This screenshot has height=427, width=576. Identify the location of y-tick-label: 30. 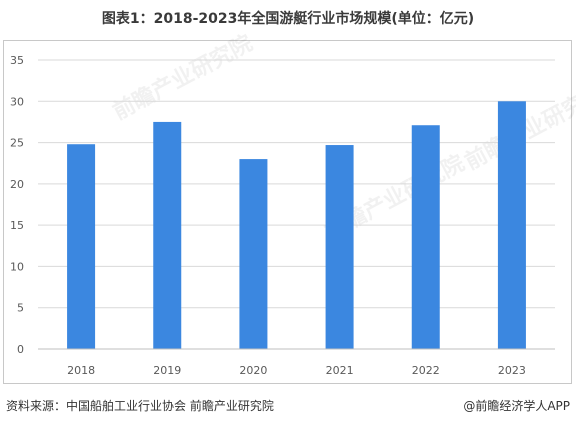
(17, 101).